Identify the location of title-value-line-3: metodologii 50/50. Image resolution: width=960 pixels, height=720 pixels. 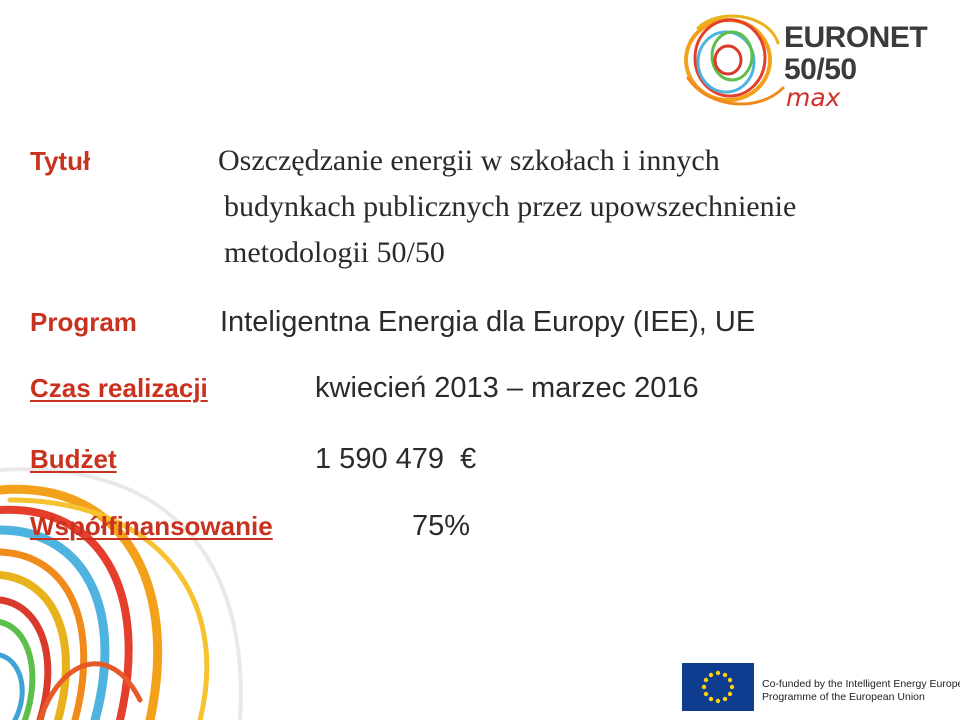
(334, 252).